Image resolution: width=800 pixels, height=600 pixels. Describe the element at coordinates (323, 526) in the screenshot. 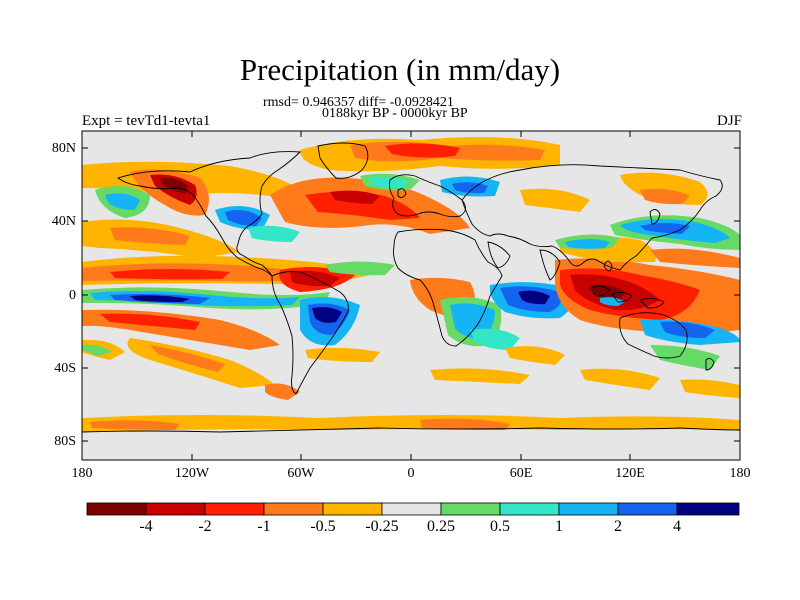

I see `colorbar-label: -0.5` at that location.